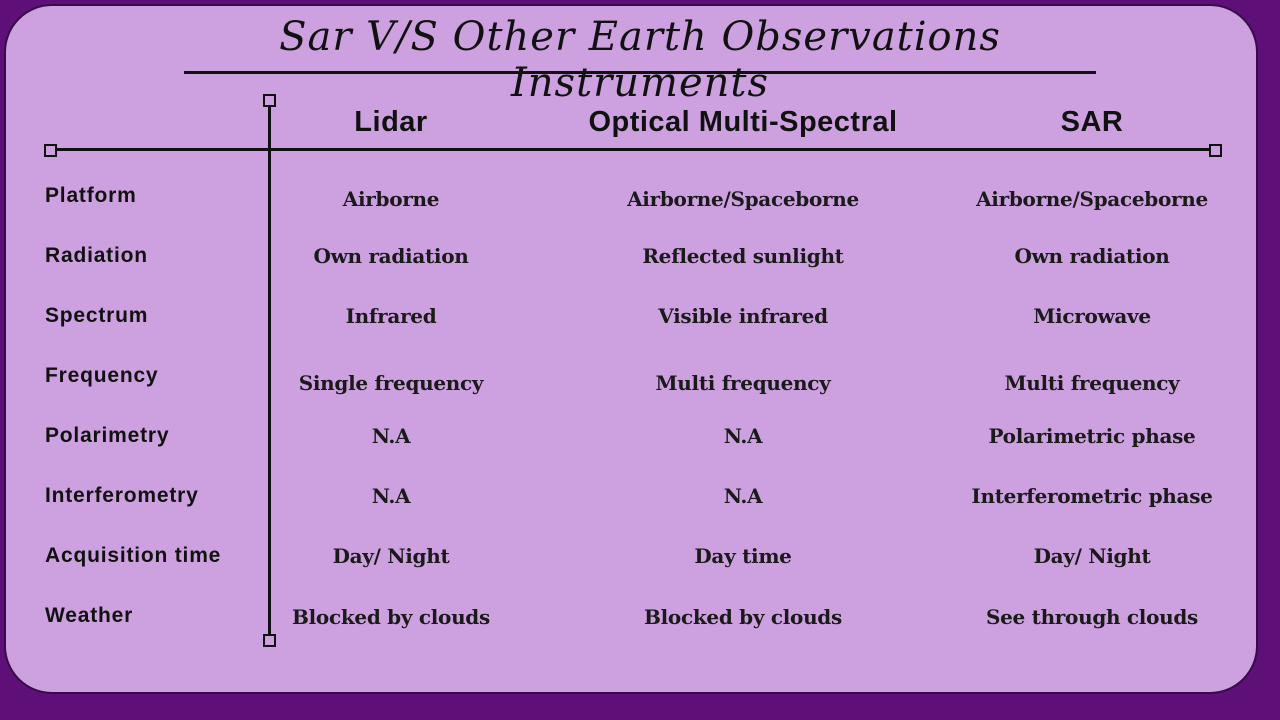 The height and width of the screenshot is (720, 1280). I want to click on table-cell: Interferometric phase, so click(1092, 496).